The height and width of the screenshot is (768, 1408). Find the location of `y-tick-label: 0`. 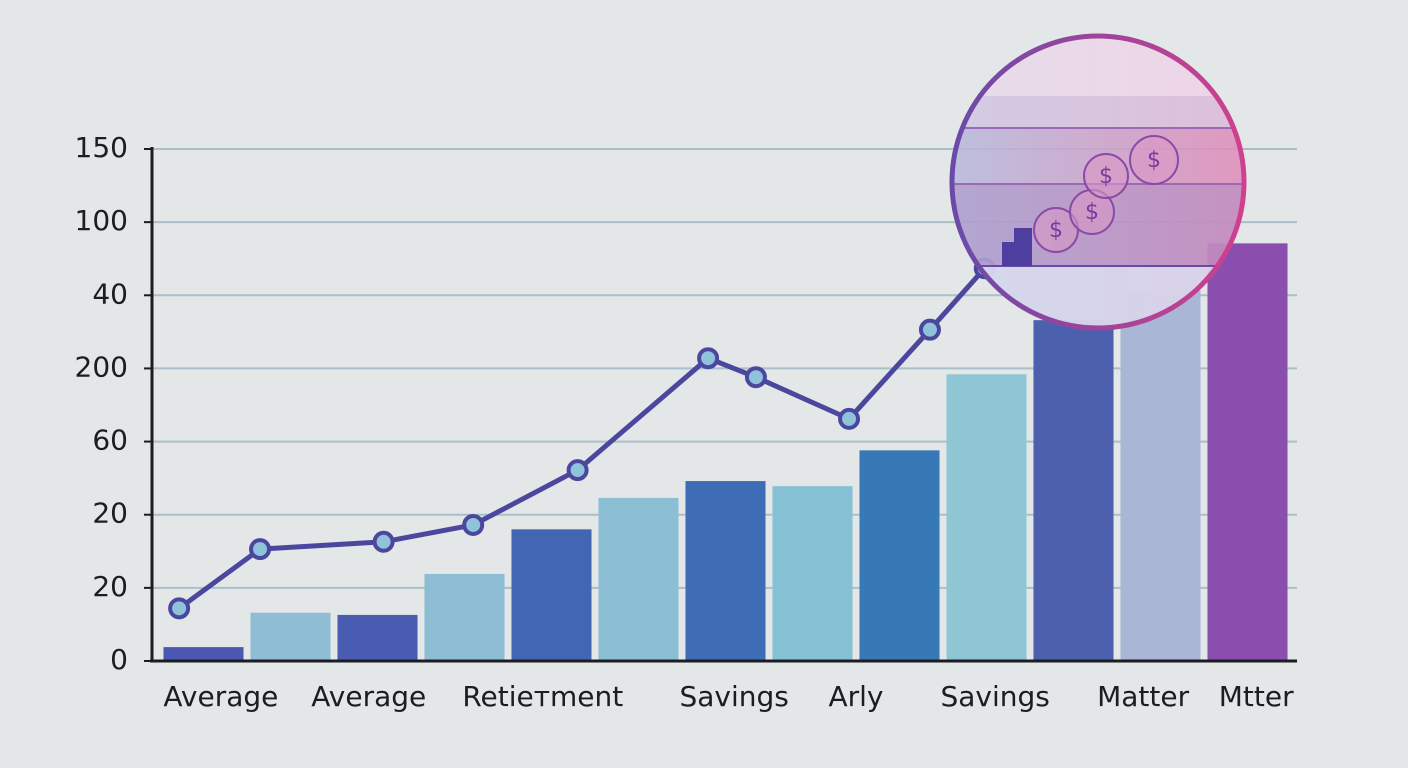

y-tick-label: 0 is located at coordinates (119, 659).